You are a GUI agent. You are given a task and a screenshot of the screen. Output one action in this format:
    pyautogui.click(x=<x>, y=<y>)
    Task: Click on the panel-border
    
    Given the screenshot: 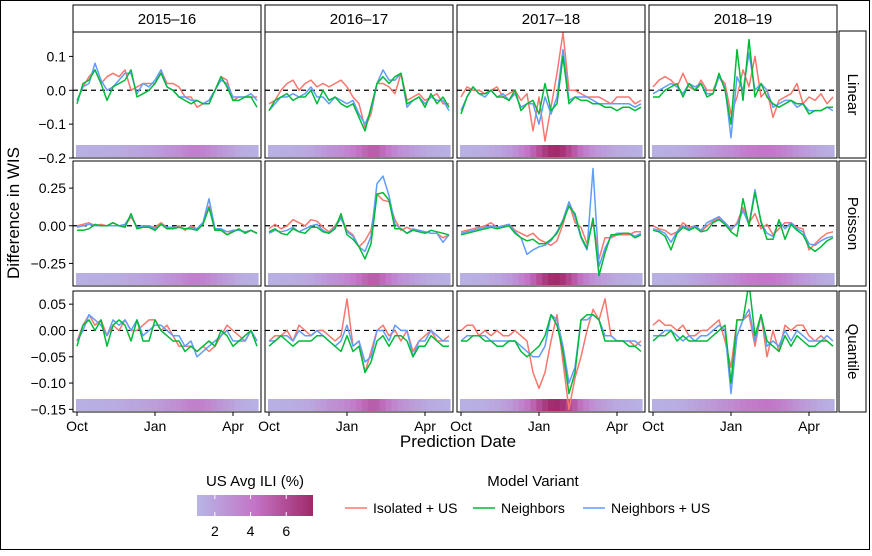 What is the action you would take?
    pyautogui.click(x=551, y=351)
    